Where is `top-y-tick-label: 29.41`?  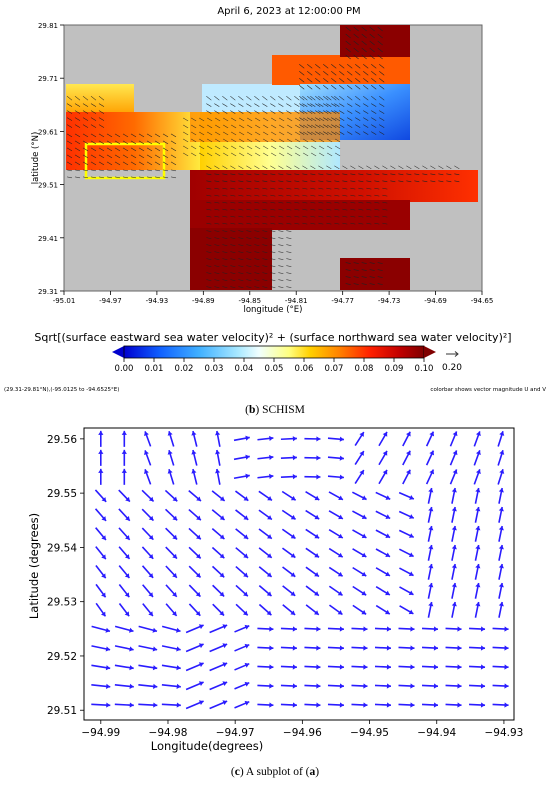
top-y-tick-label: 29.41 is located at coordinates (48, 239).